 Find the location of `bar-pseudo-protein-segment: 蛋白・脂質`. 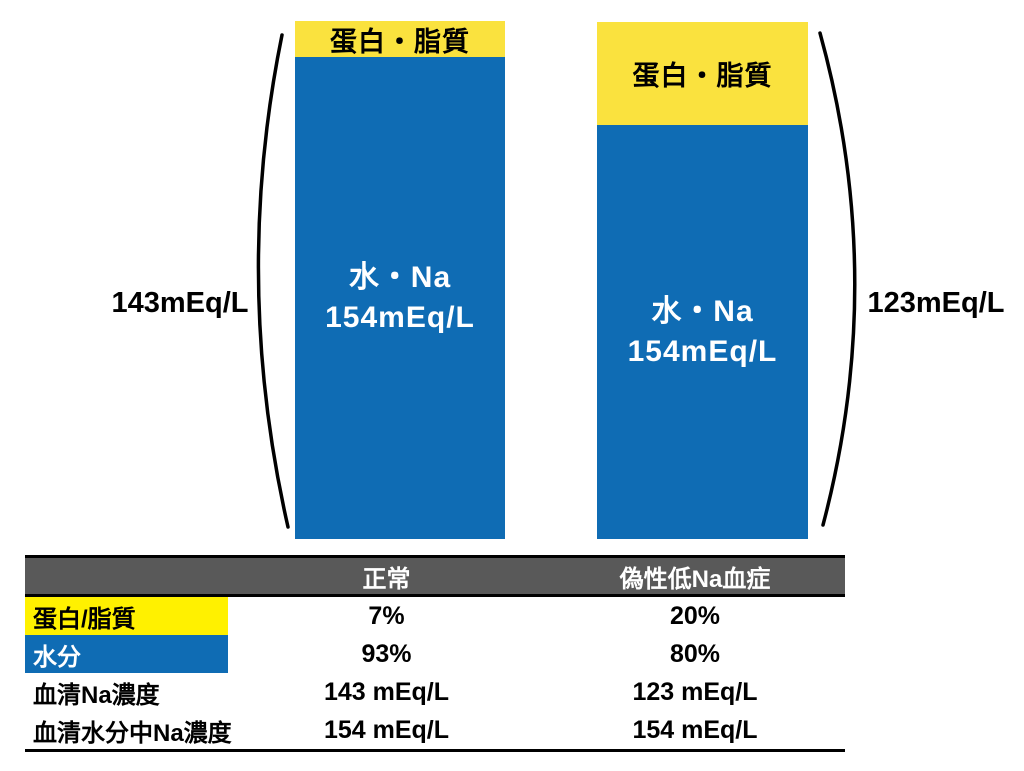

bar-pseudo-protein-segment: 蛋白・脂質 is located at coordinates (702, 74).